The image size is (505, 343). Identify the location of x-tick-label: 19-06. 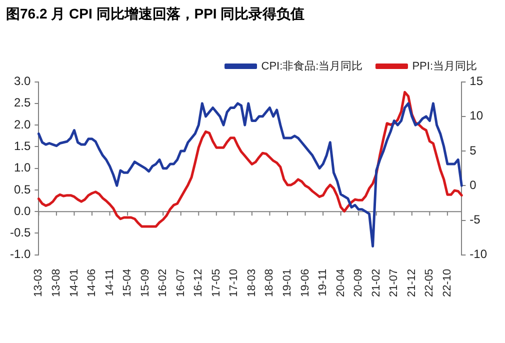
(305, 283).